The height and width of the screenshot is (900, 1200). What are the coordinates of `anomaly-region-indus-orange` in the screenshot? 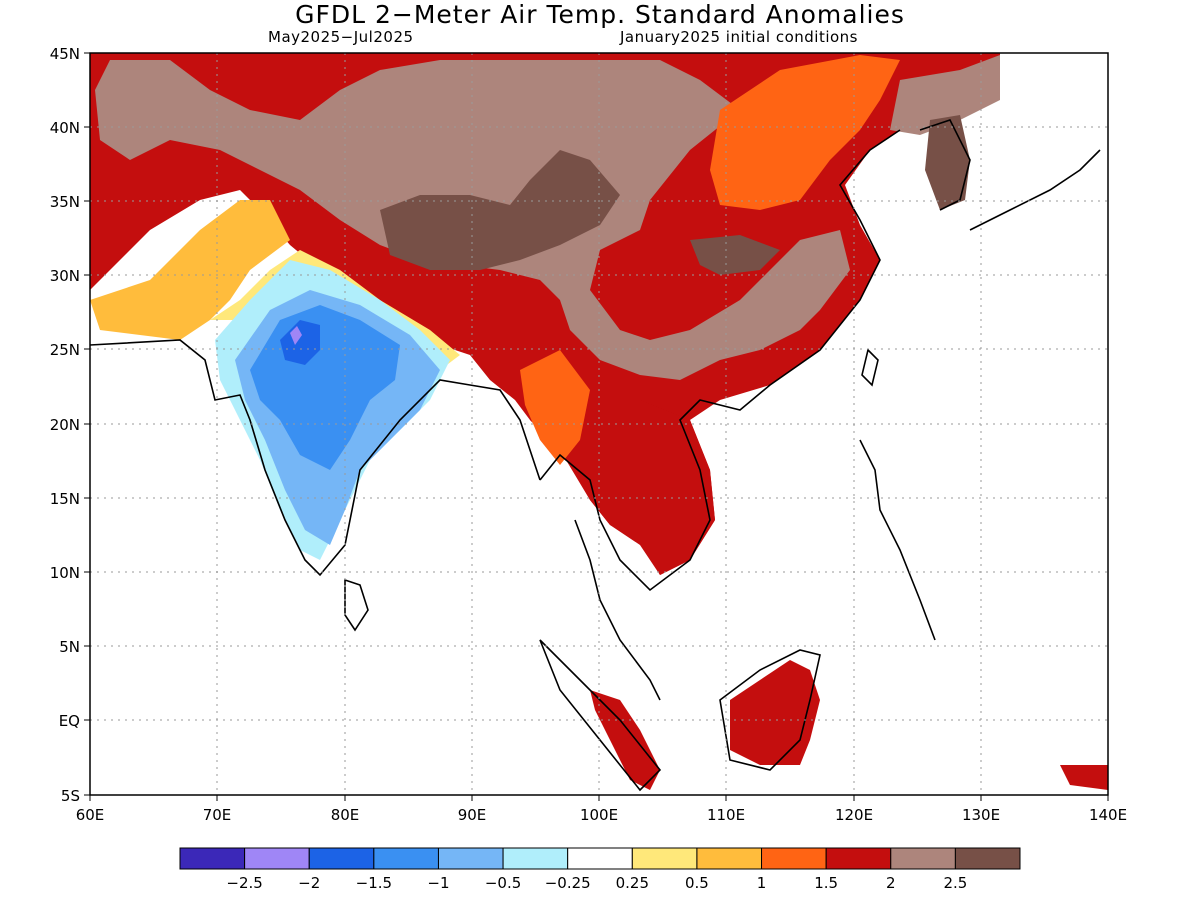 It's located at (190, 270).